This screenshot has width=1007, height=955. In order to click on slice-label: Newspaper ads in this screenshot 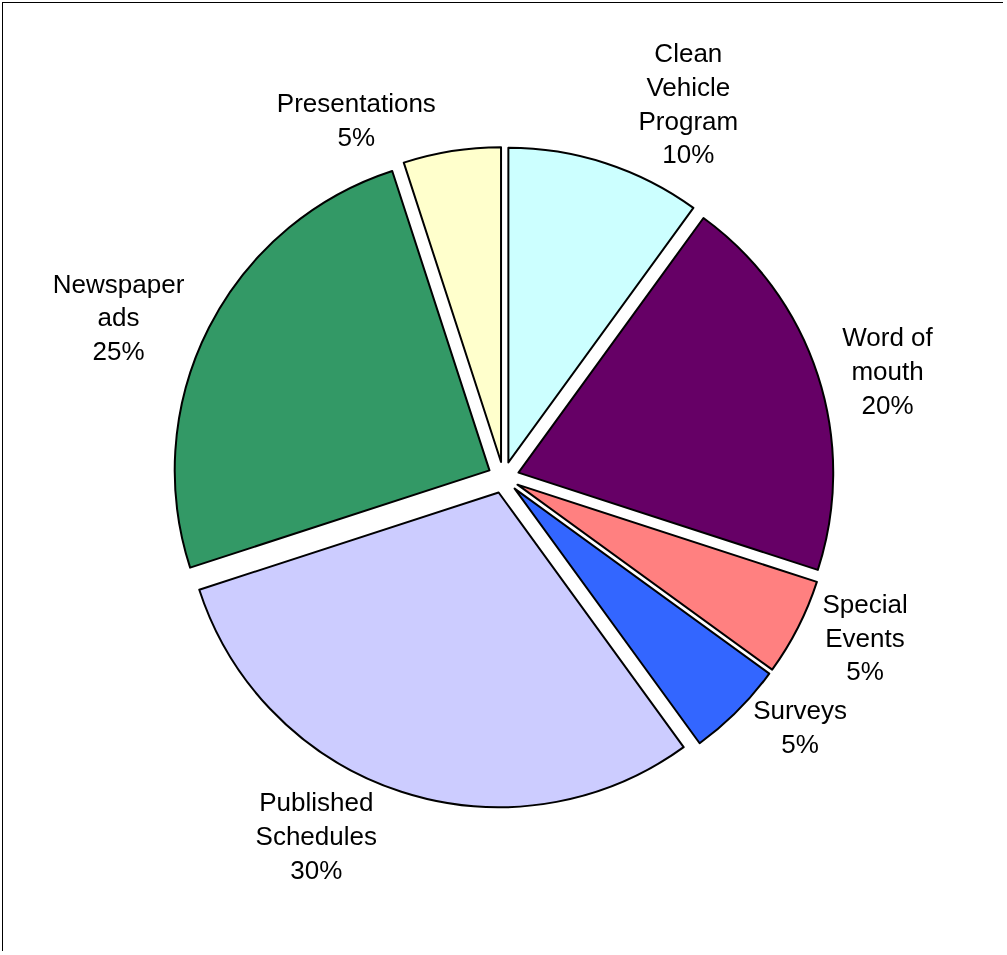, I will do `click(118, 300)`.